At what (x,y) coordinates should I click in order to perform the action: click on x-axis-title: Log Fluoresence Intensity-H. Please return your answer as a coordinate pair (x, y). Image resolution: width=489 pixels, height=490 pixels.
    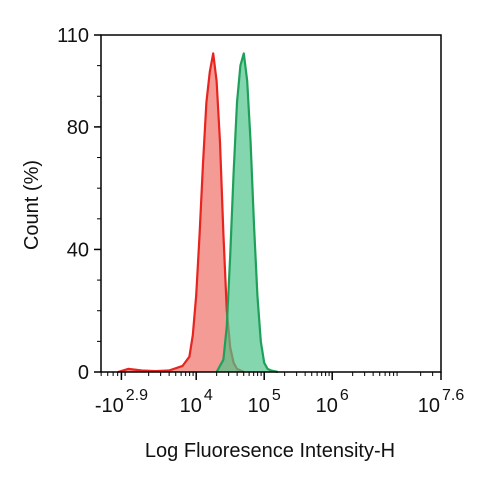
    Looking at the image, I should click on (270, 451).